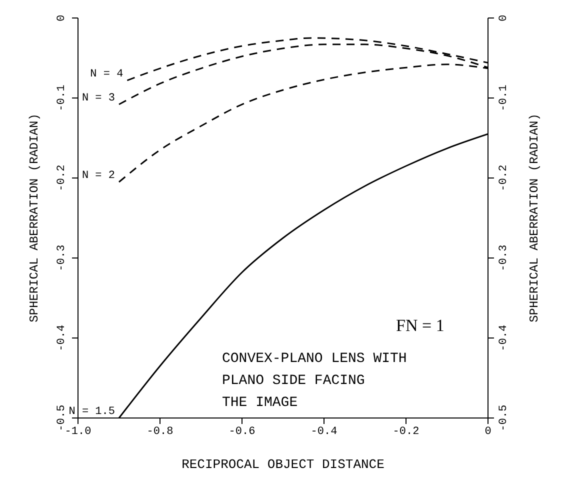 The height and width of the screenshot is (497, 566). Describe the element at coordinates (504, 338) in the screenshot. I see `y2-tick-label: -0.4` at that location.